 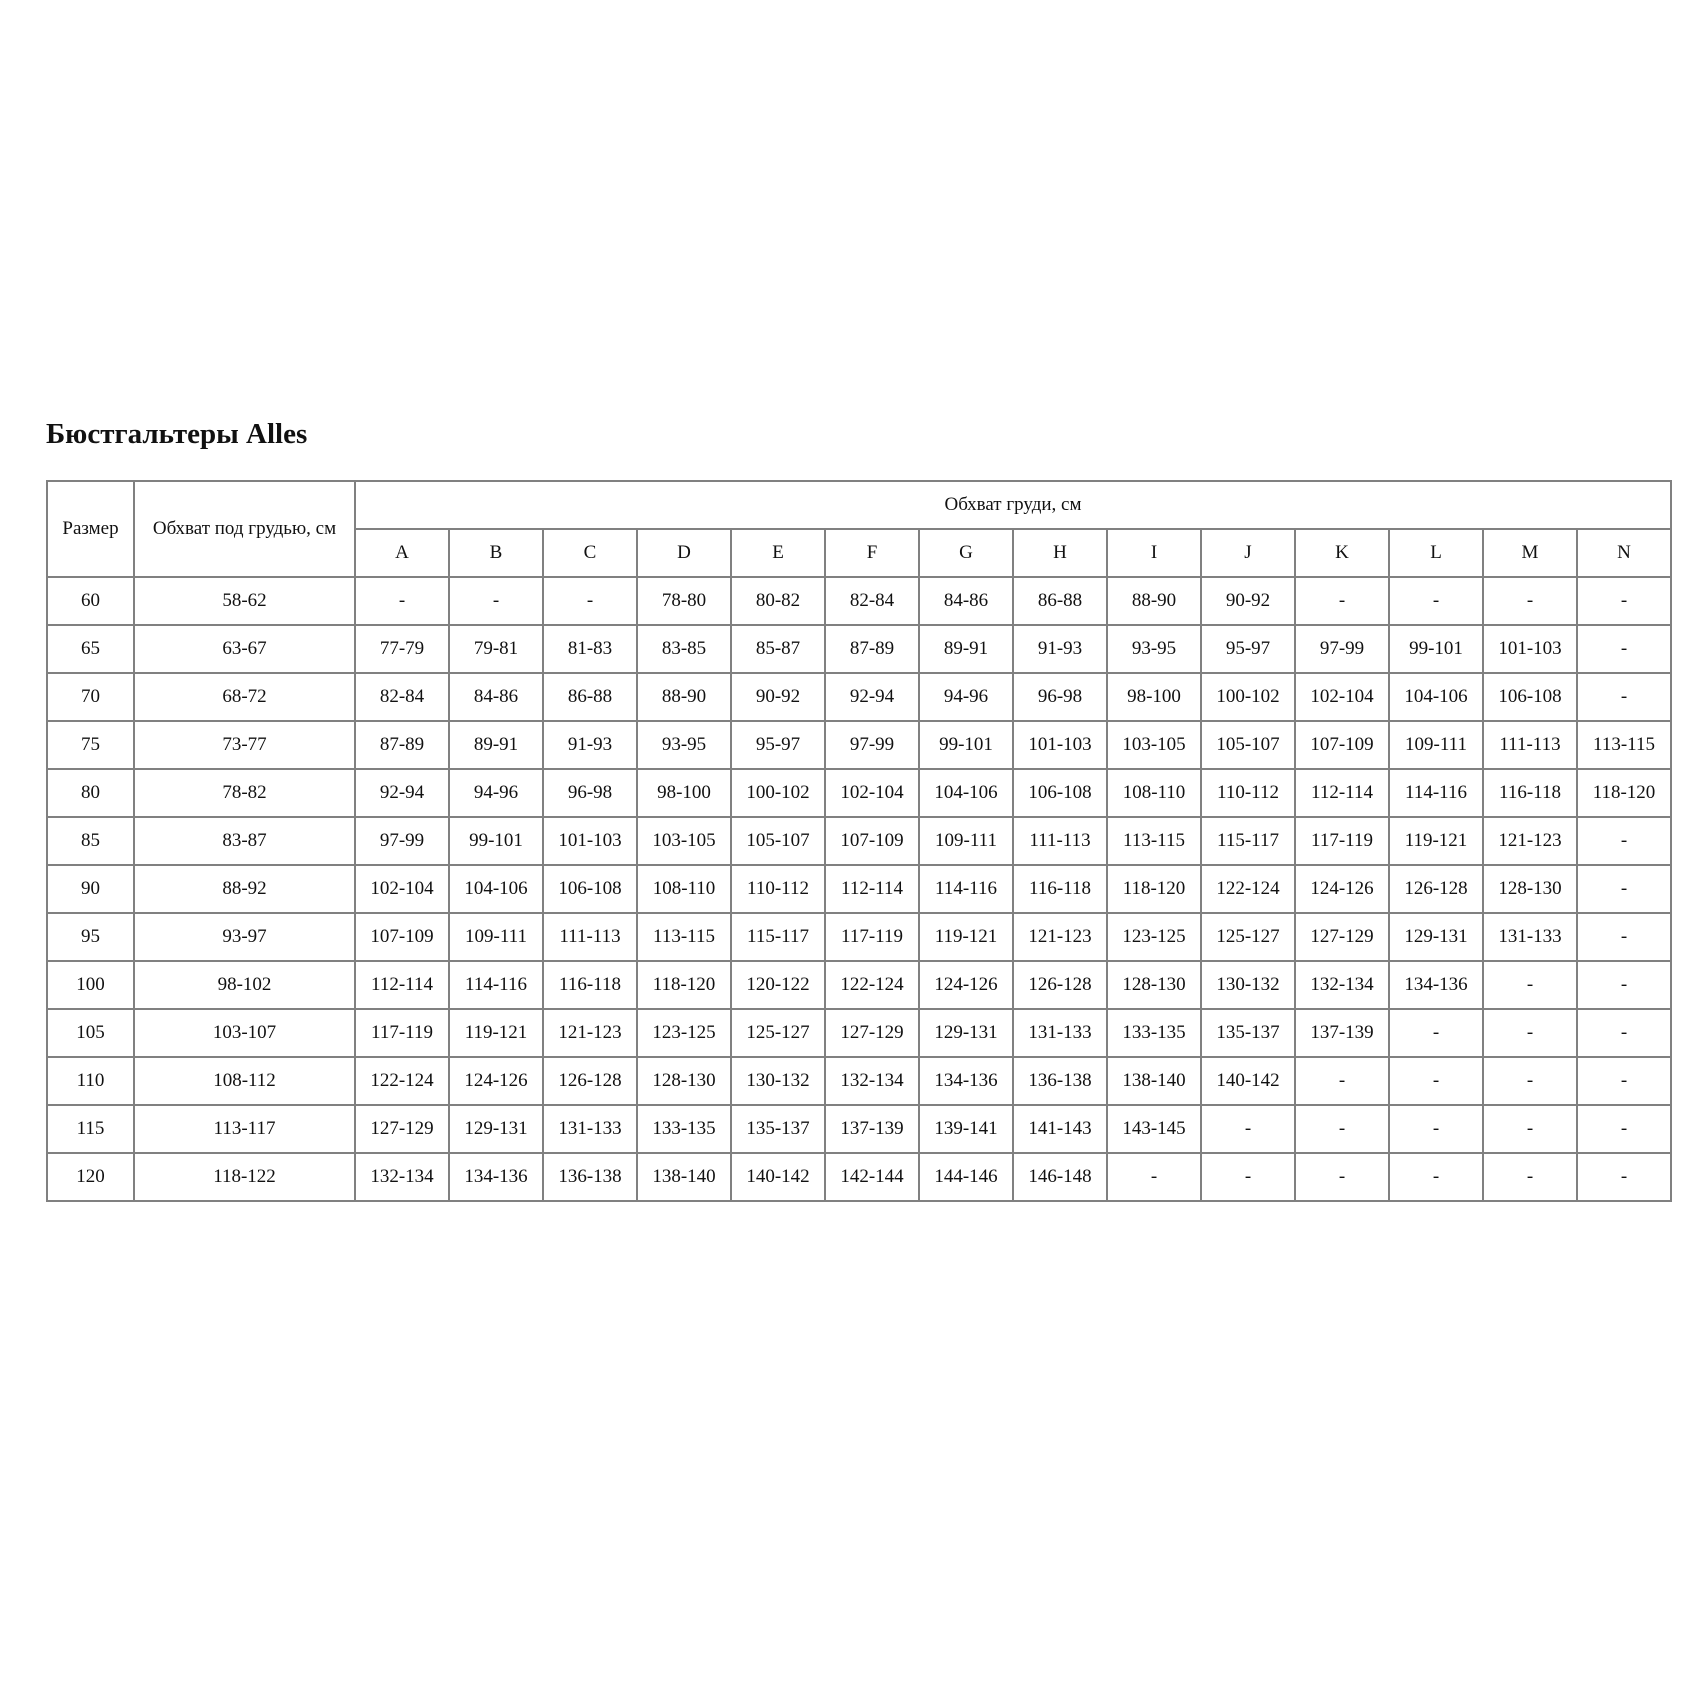 What do you see at coordinates (1013, 505) in the screenshot?
I see `header-bust: Обхват груди, см` at bounding box center [1013, 505].